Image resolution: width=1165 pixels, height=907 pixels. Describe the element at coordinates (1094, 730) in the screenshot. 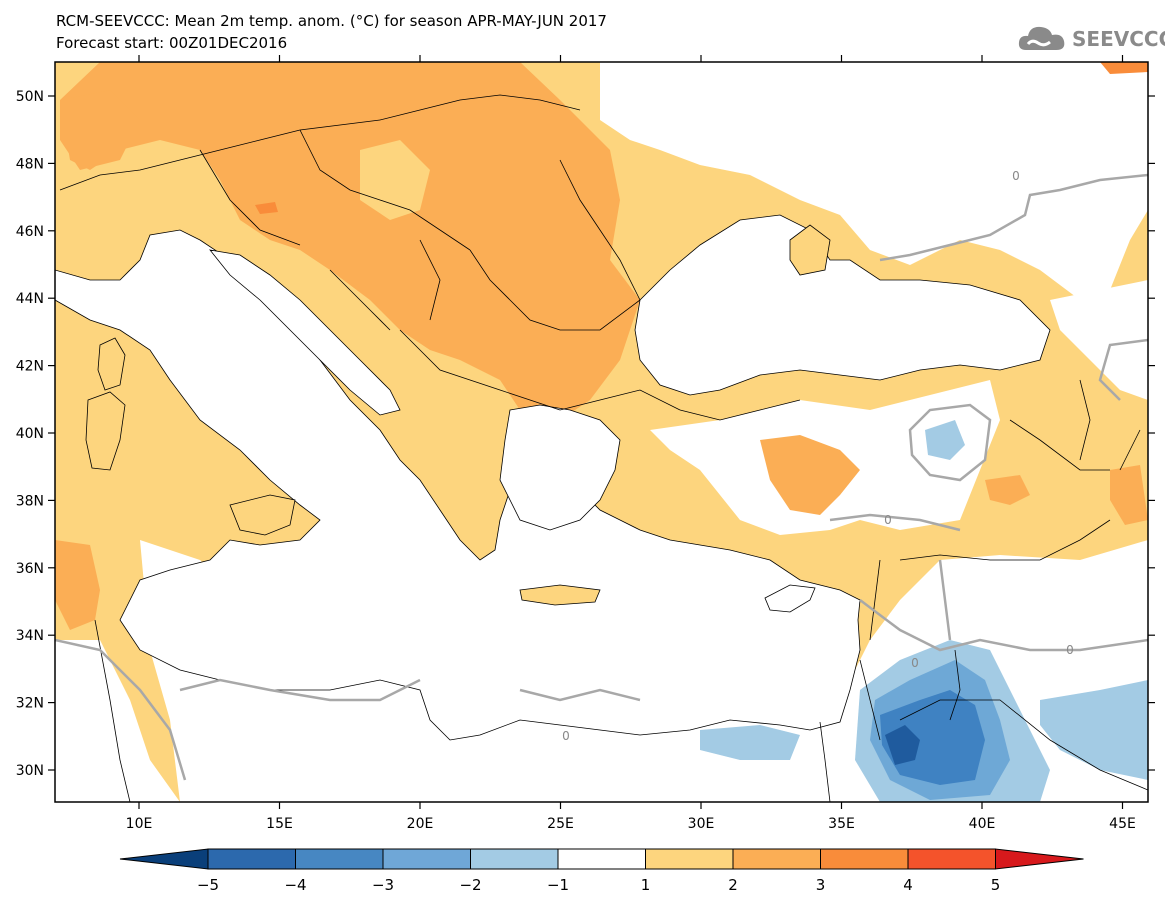

I see `cool-region-east-arabia` at that location.